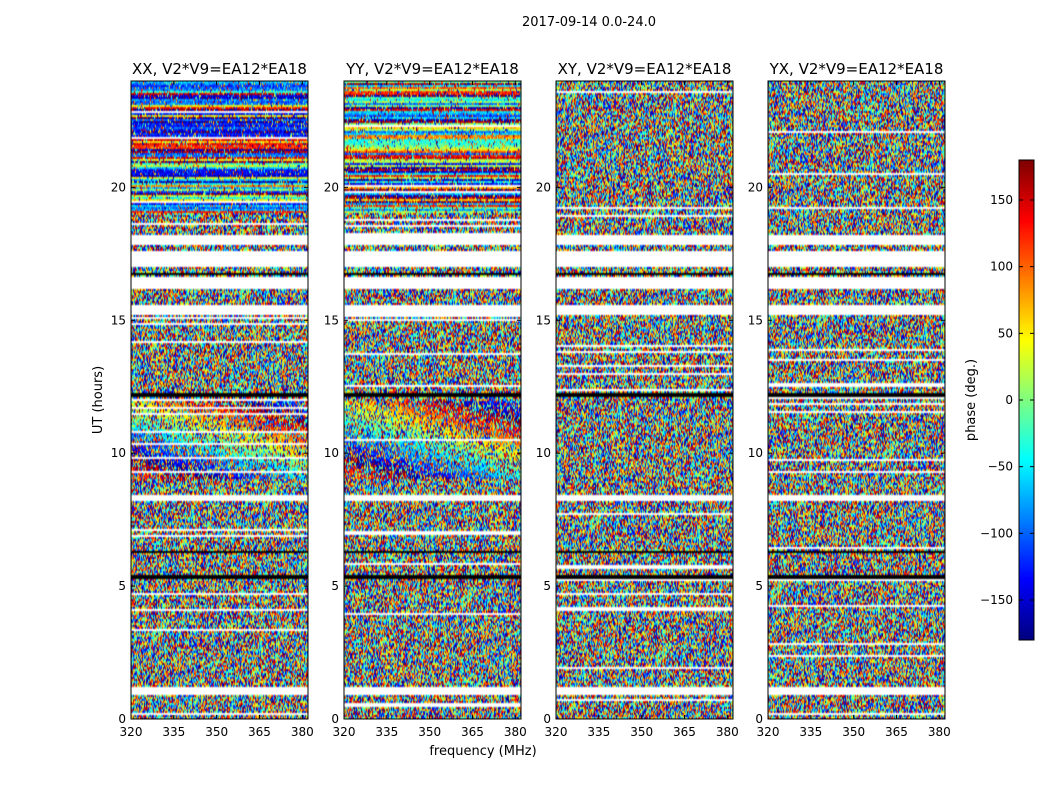  I want to click on colorbar-label: phase (deg.), so click(971, 400).